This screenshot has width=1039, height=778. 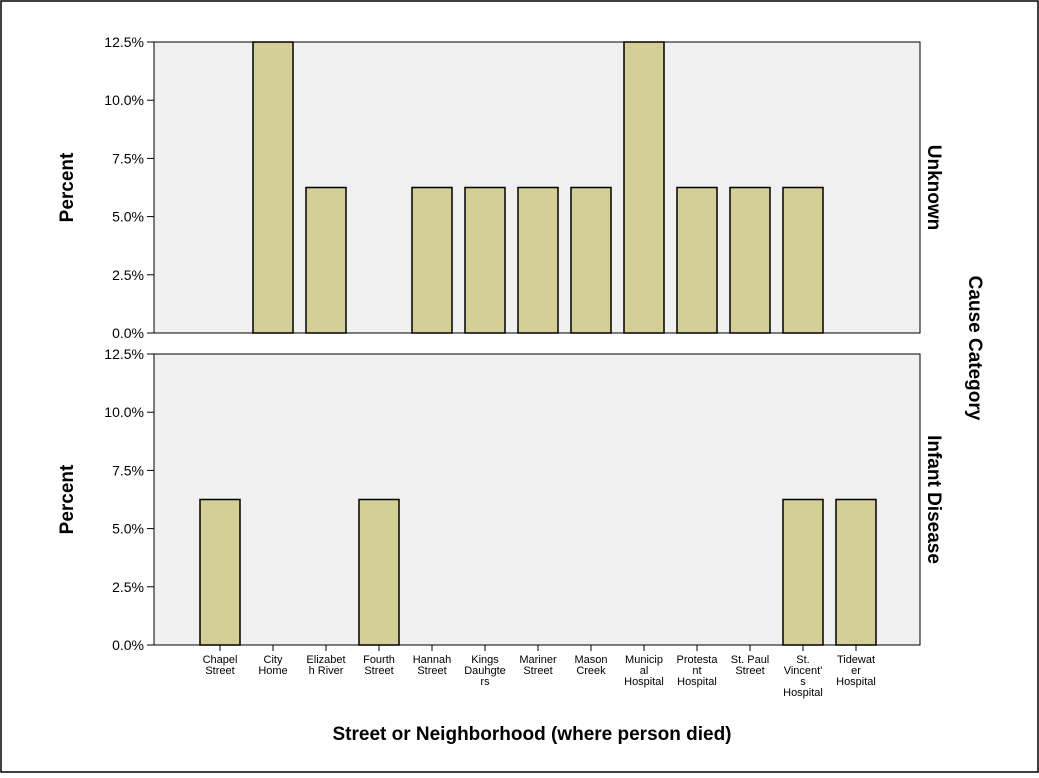 What do you see at coordinates (803, 676) in the screenshot?
I see `x-tick-label: St. Vincent' s Hospital` at bounding box center [803, 676].